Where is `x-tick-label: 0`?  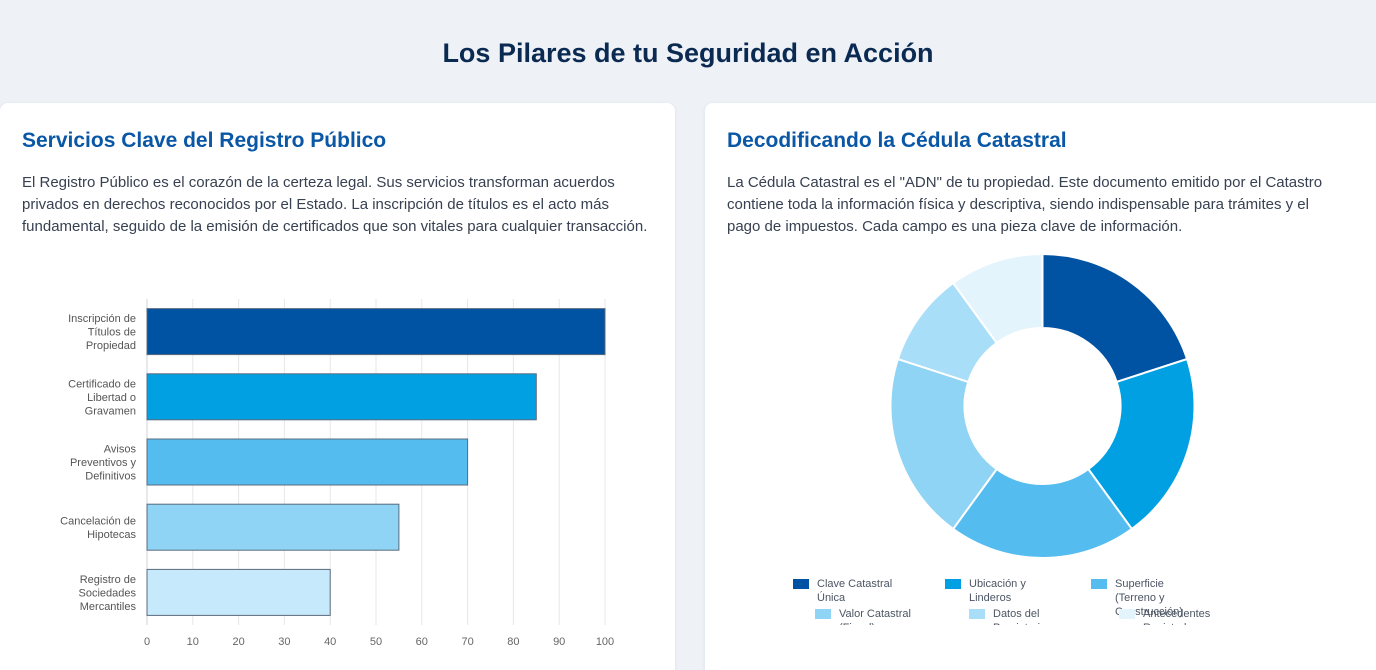 x-tick-label: 0 is located at coordinates (147, 642).